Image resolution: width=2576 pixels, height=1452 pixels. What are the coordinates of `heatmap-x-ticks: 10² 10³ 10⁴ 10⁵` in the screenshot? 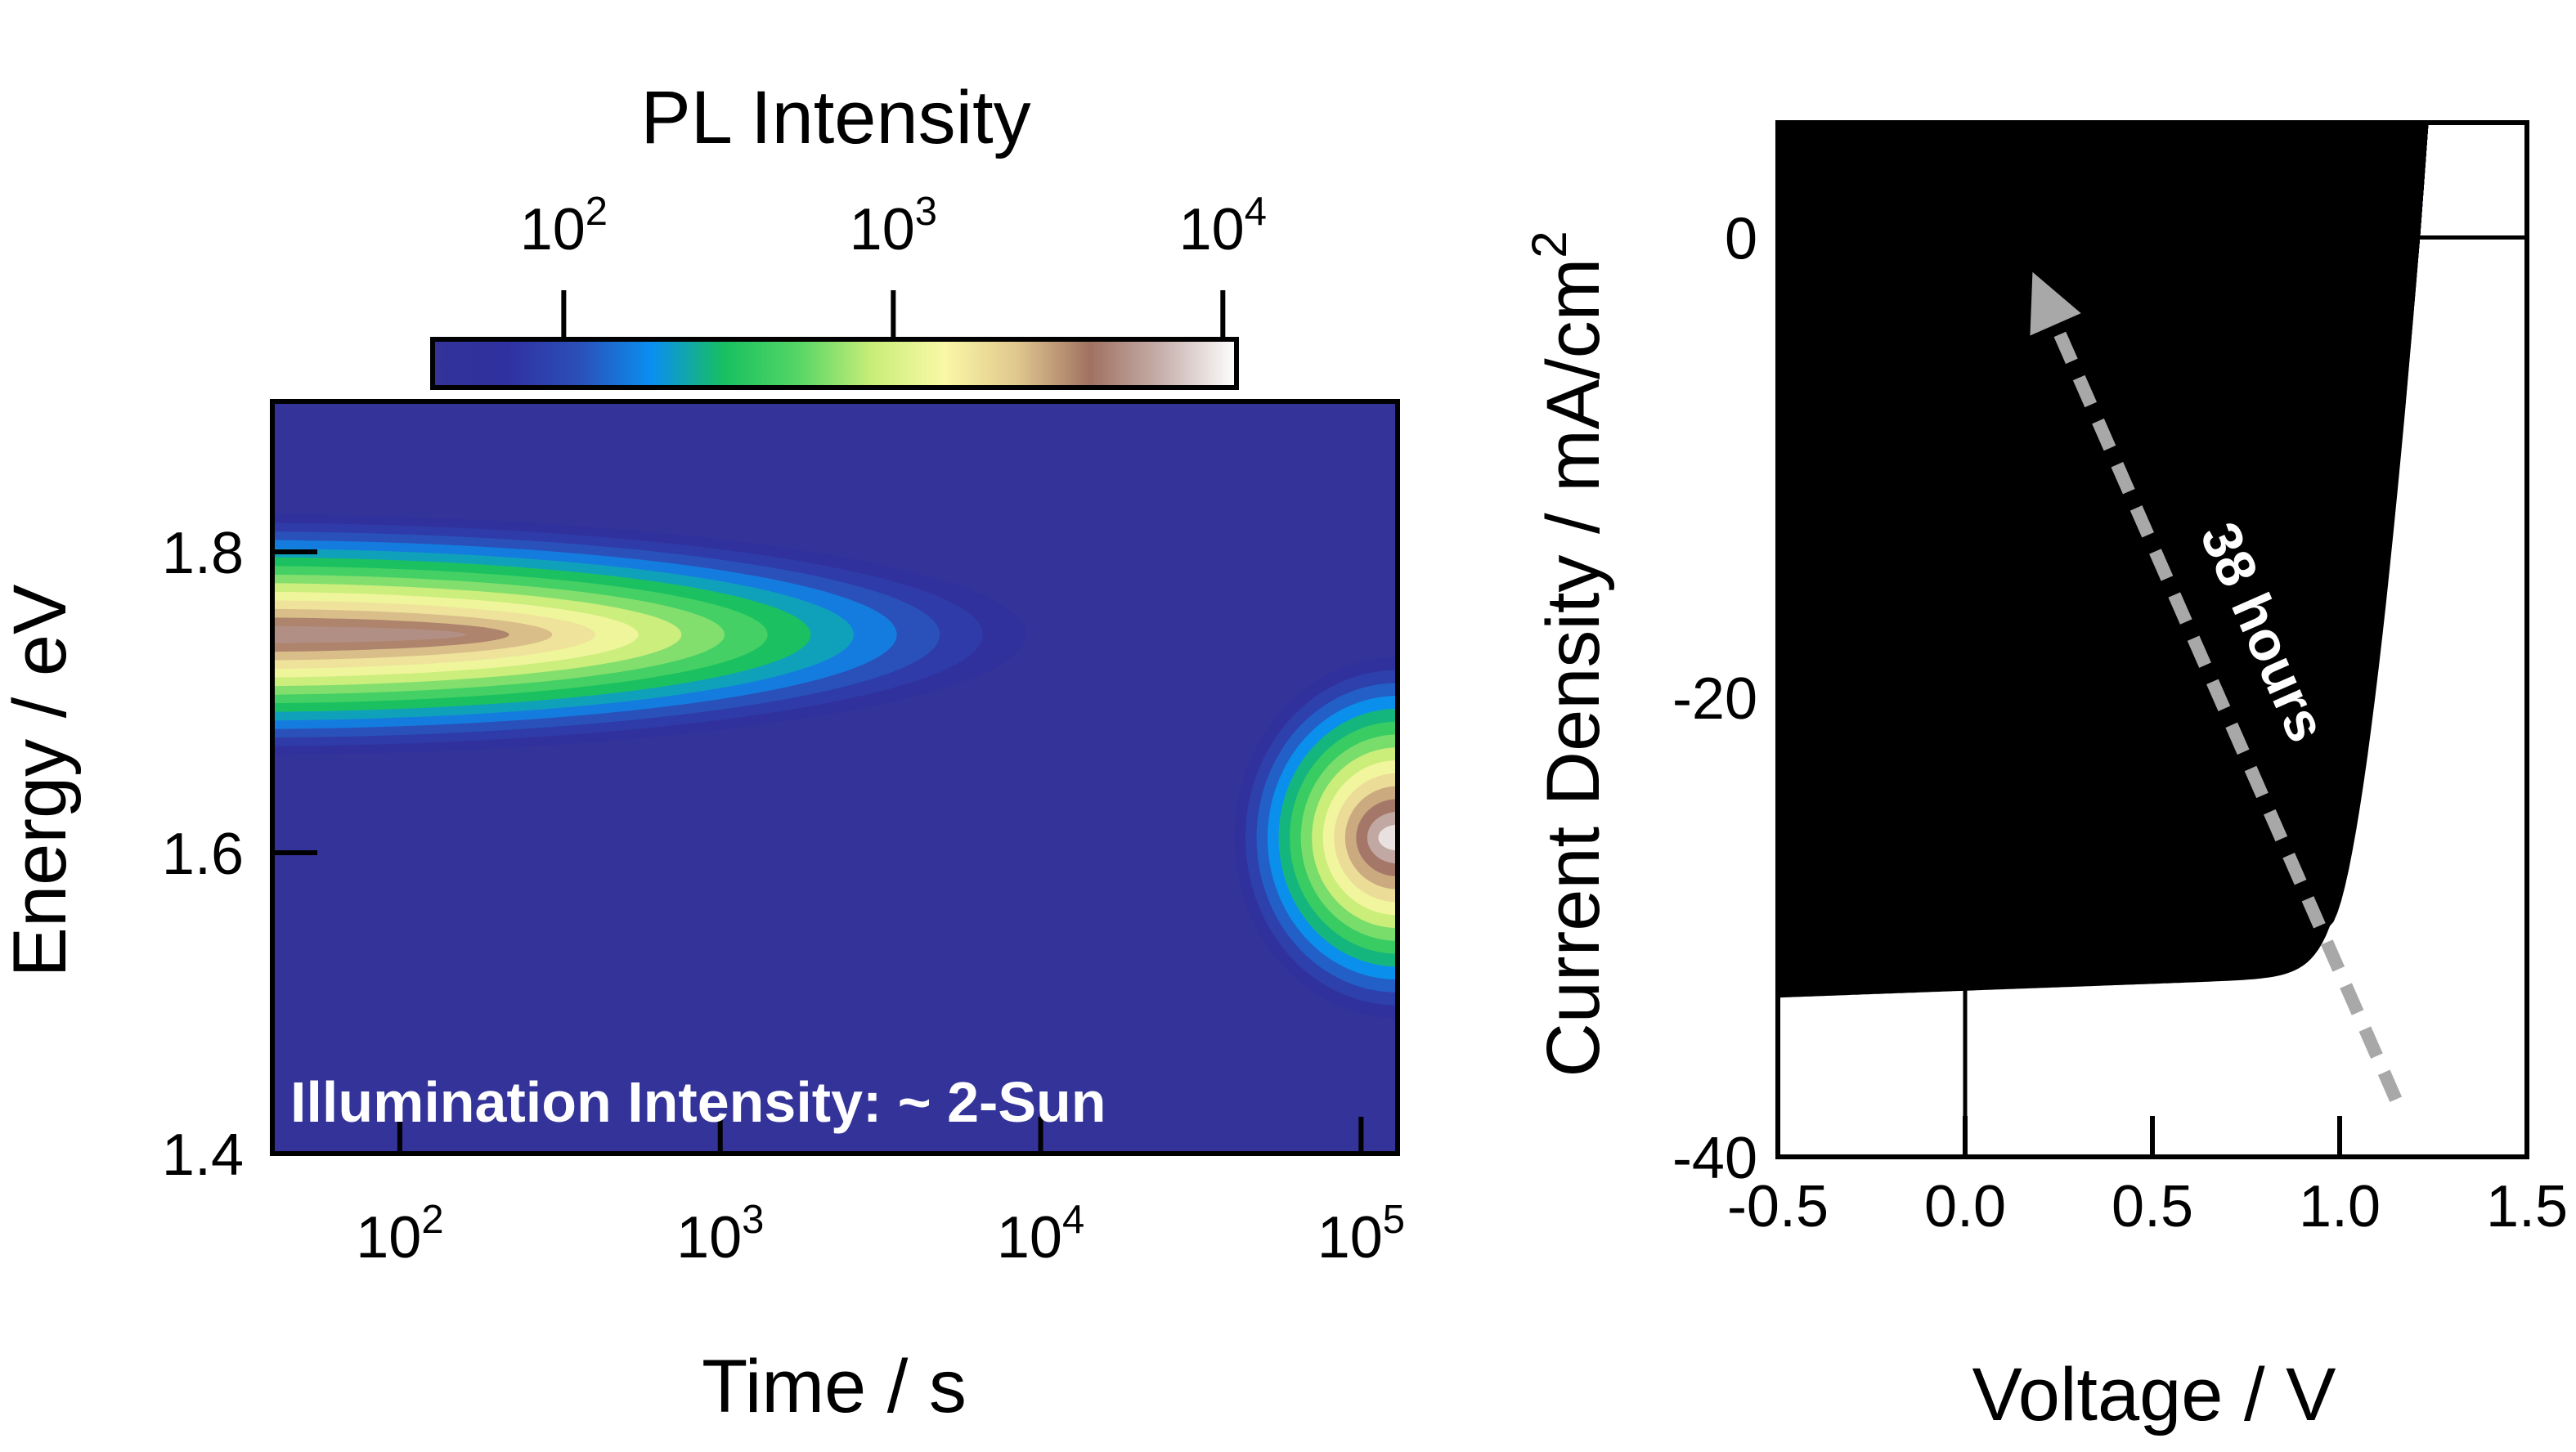 It's located at (881, 1193).